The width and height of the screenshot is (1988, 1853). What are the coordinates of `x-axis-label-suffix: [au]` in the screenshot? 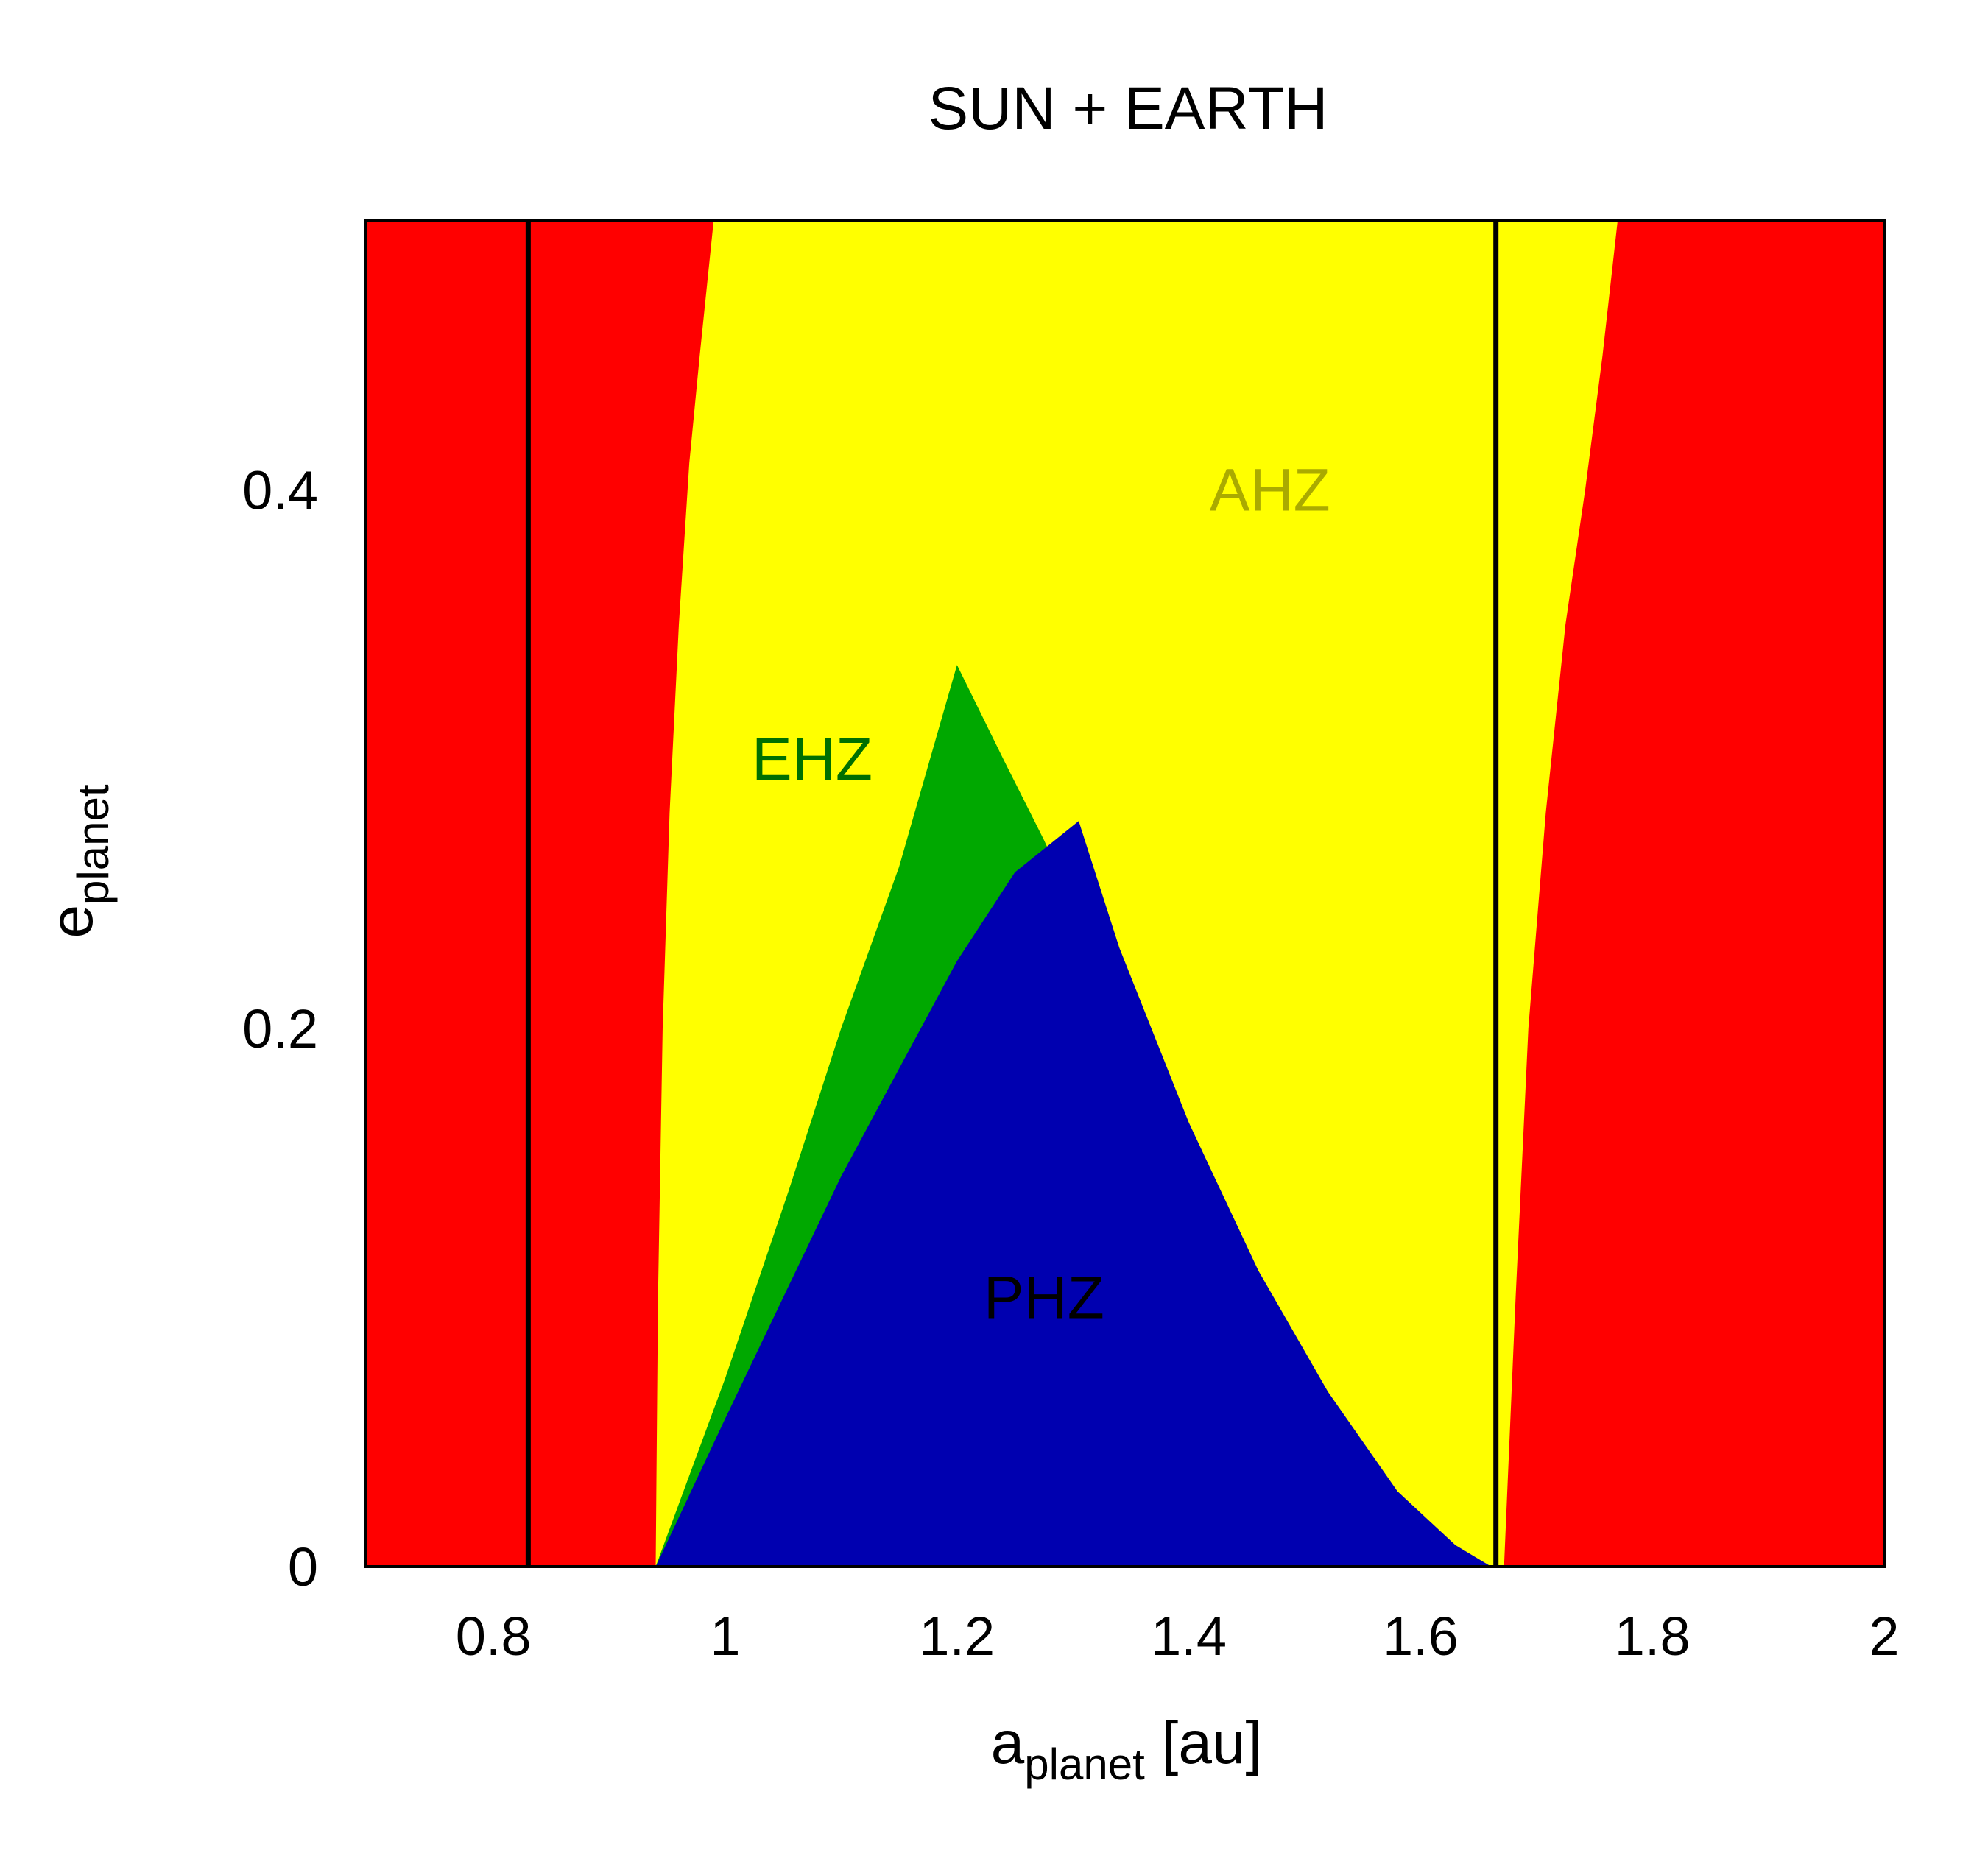 It's located at (1204, 1742).